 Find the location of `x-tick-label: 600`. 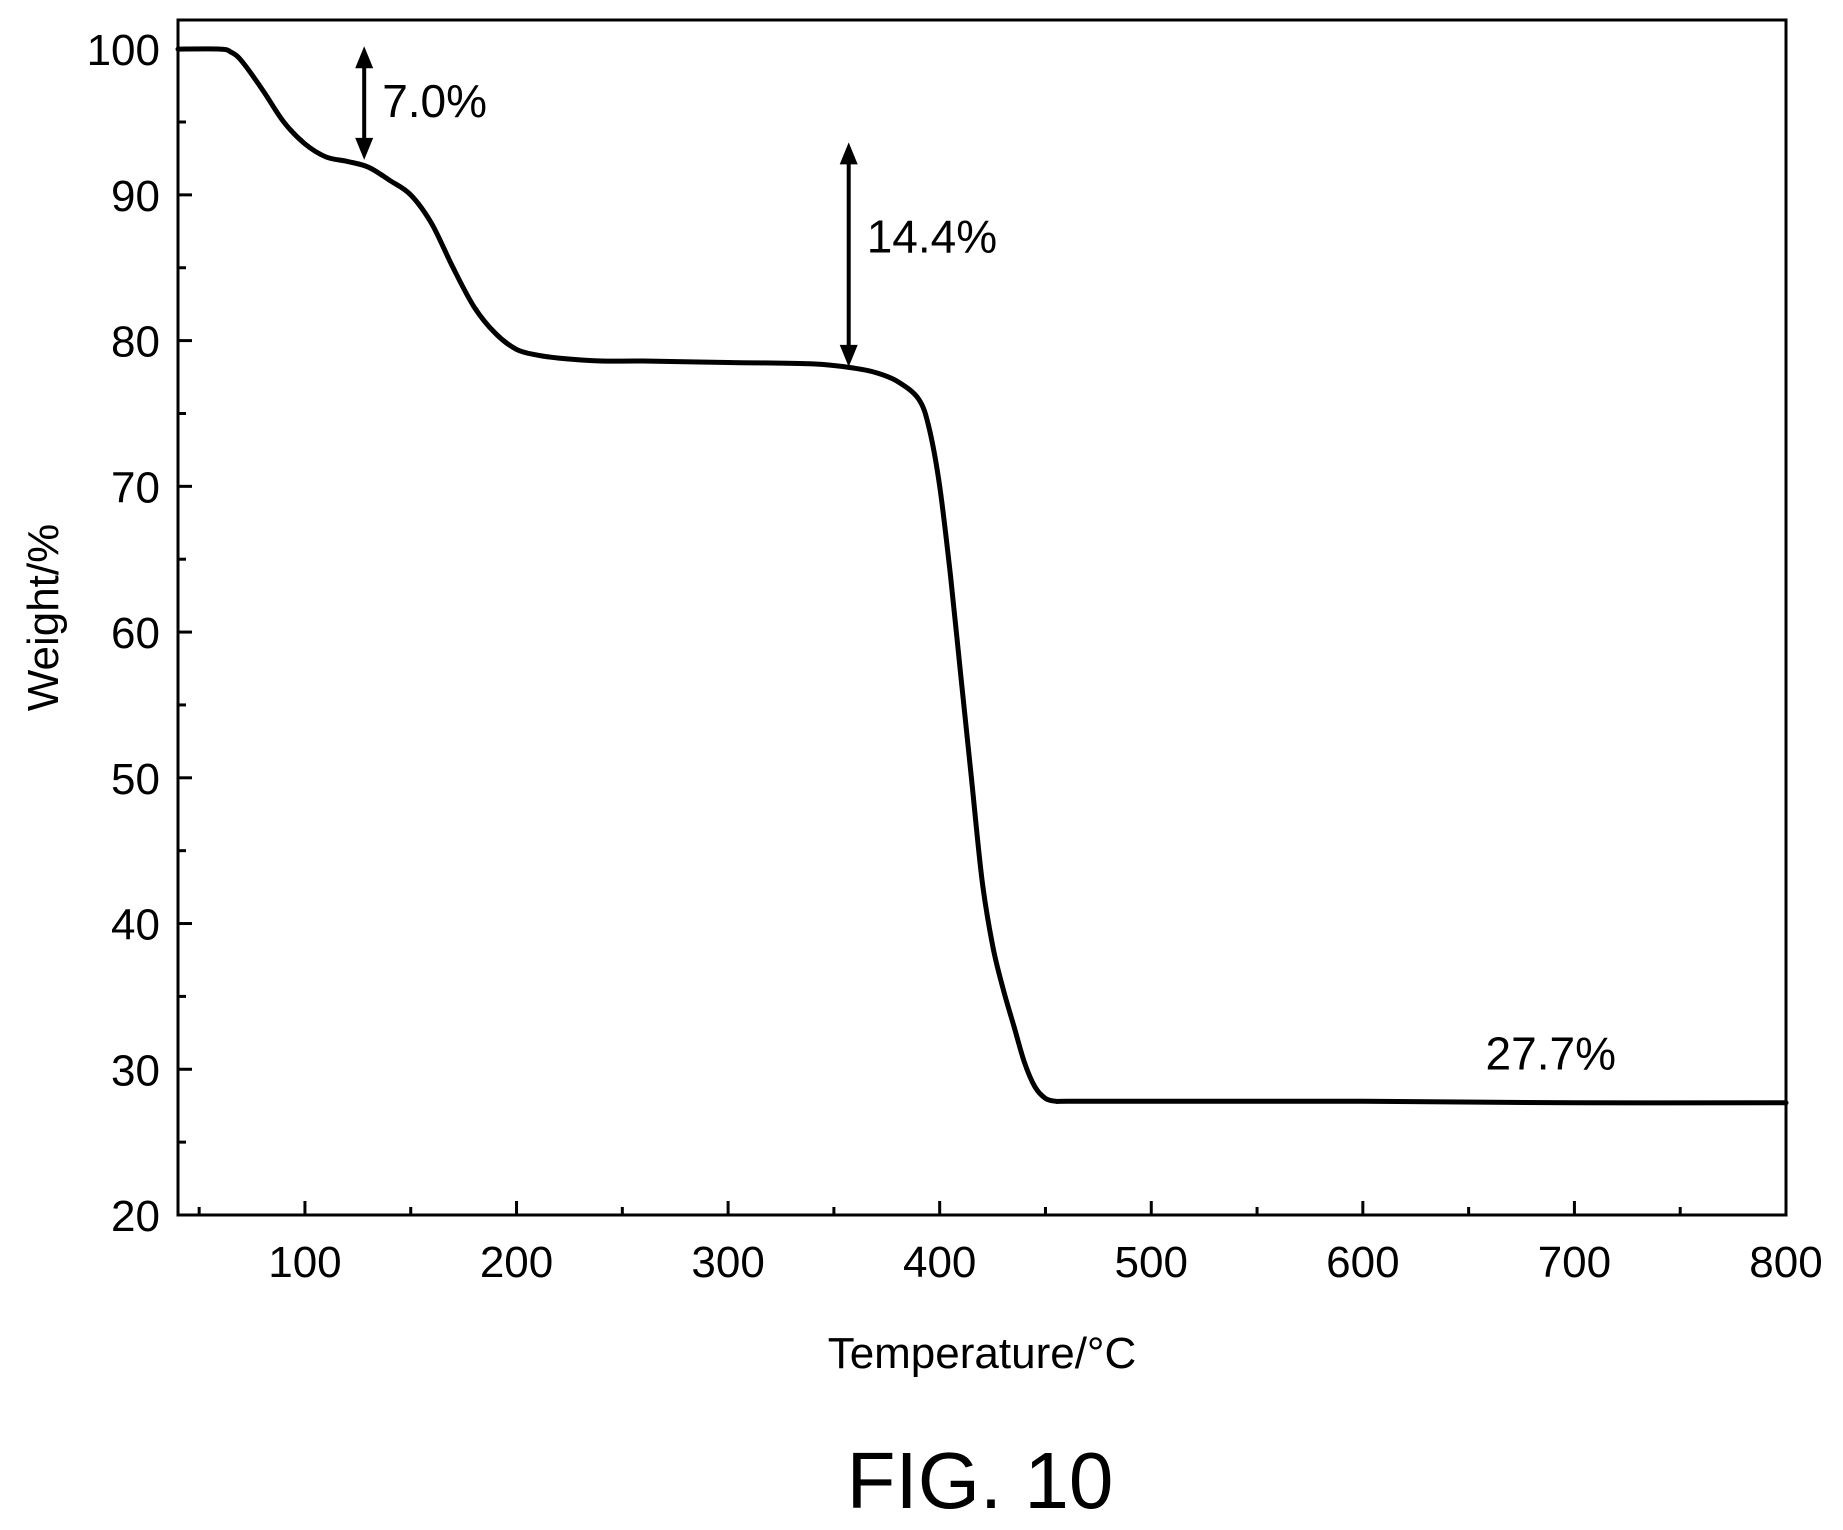

x-tick-label: 600 is located at coordinates (1362, 1262).